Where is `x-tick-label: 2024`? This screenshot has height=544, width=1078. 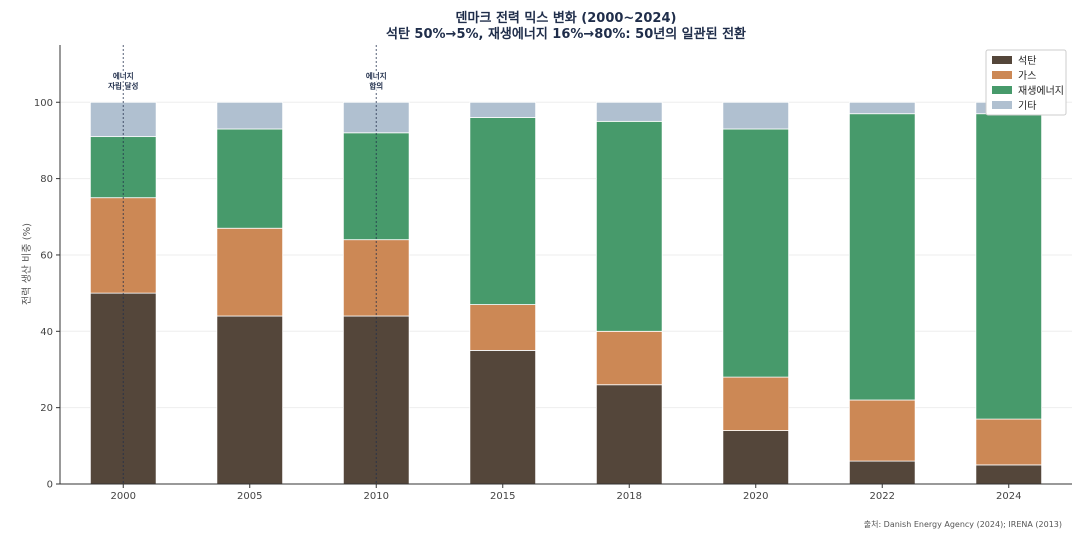 x-tick-label: 2024 is located at coordinates (1008, 496).